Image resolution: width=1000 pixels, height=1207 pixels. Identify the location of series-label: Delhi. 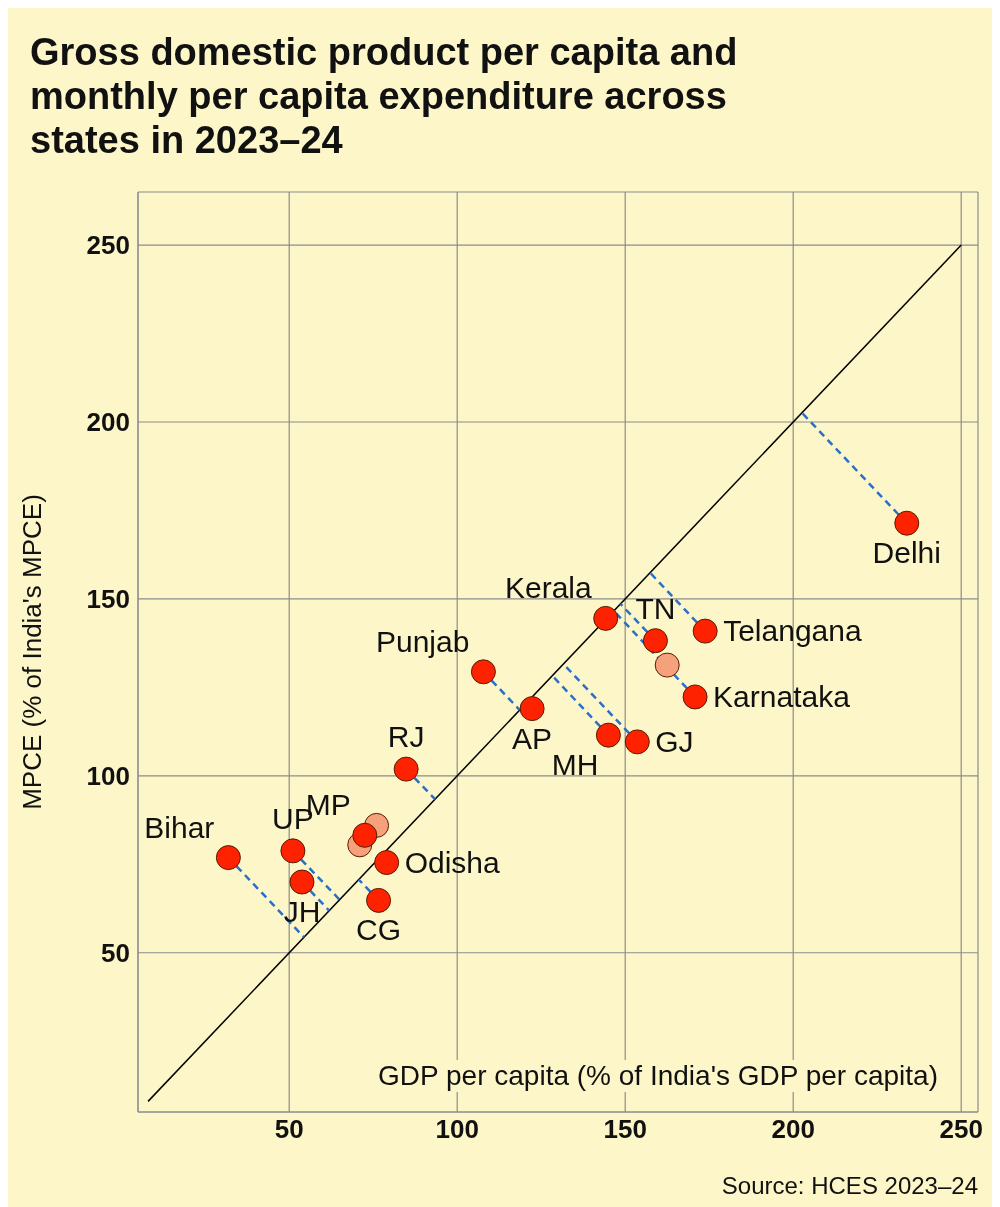
(906, 553).